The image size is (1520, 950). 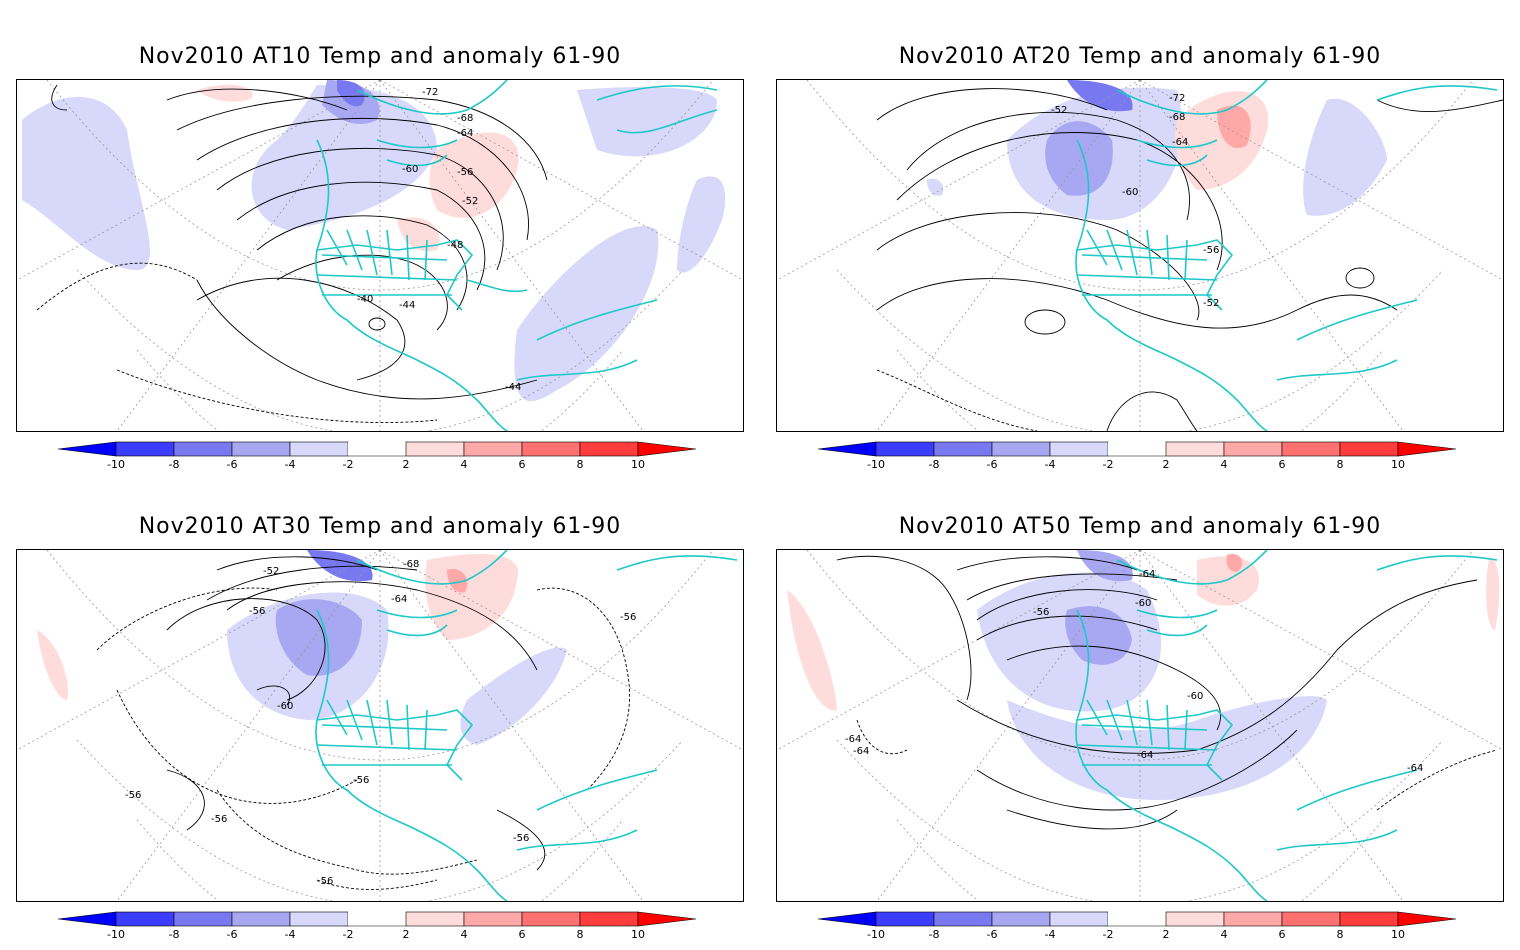 What do you see at coordinates (380, 526) in the screenshot?
I see `panel-title: Nov2010 AT30 Temp and anomaly 61-90` at bounding box center [380, 526].